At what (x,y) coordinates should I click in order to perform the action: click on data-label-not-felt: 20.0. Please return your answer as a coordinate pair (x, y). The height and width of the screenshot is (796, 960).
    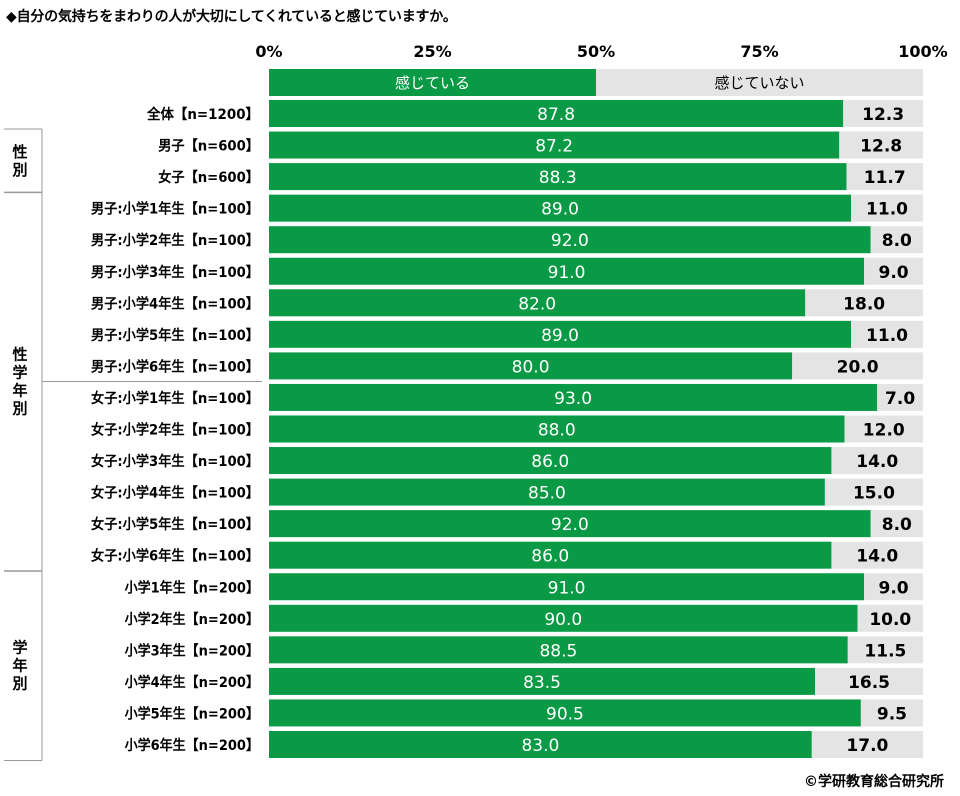
    Looking at the image, I should click on (858, 367).